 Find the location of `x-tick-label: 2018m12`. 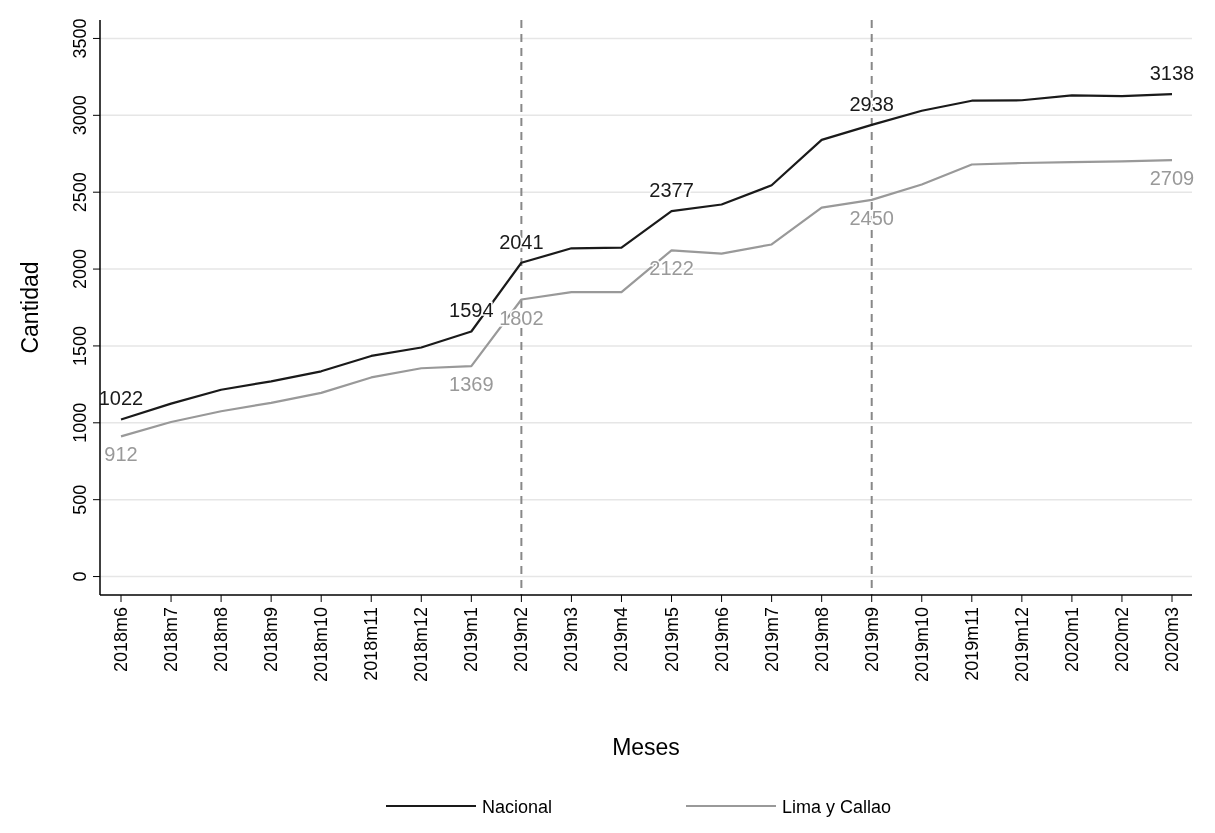

x-tick-label: 2018m12 is located at coordinates (421, 645).